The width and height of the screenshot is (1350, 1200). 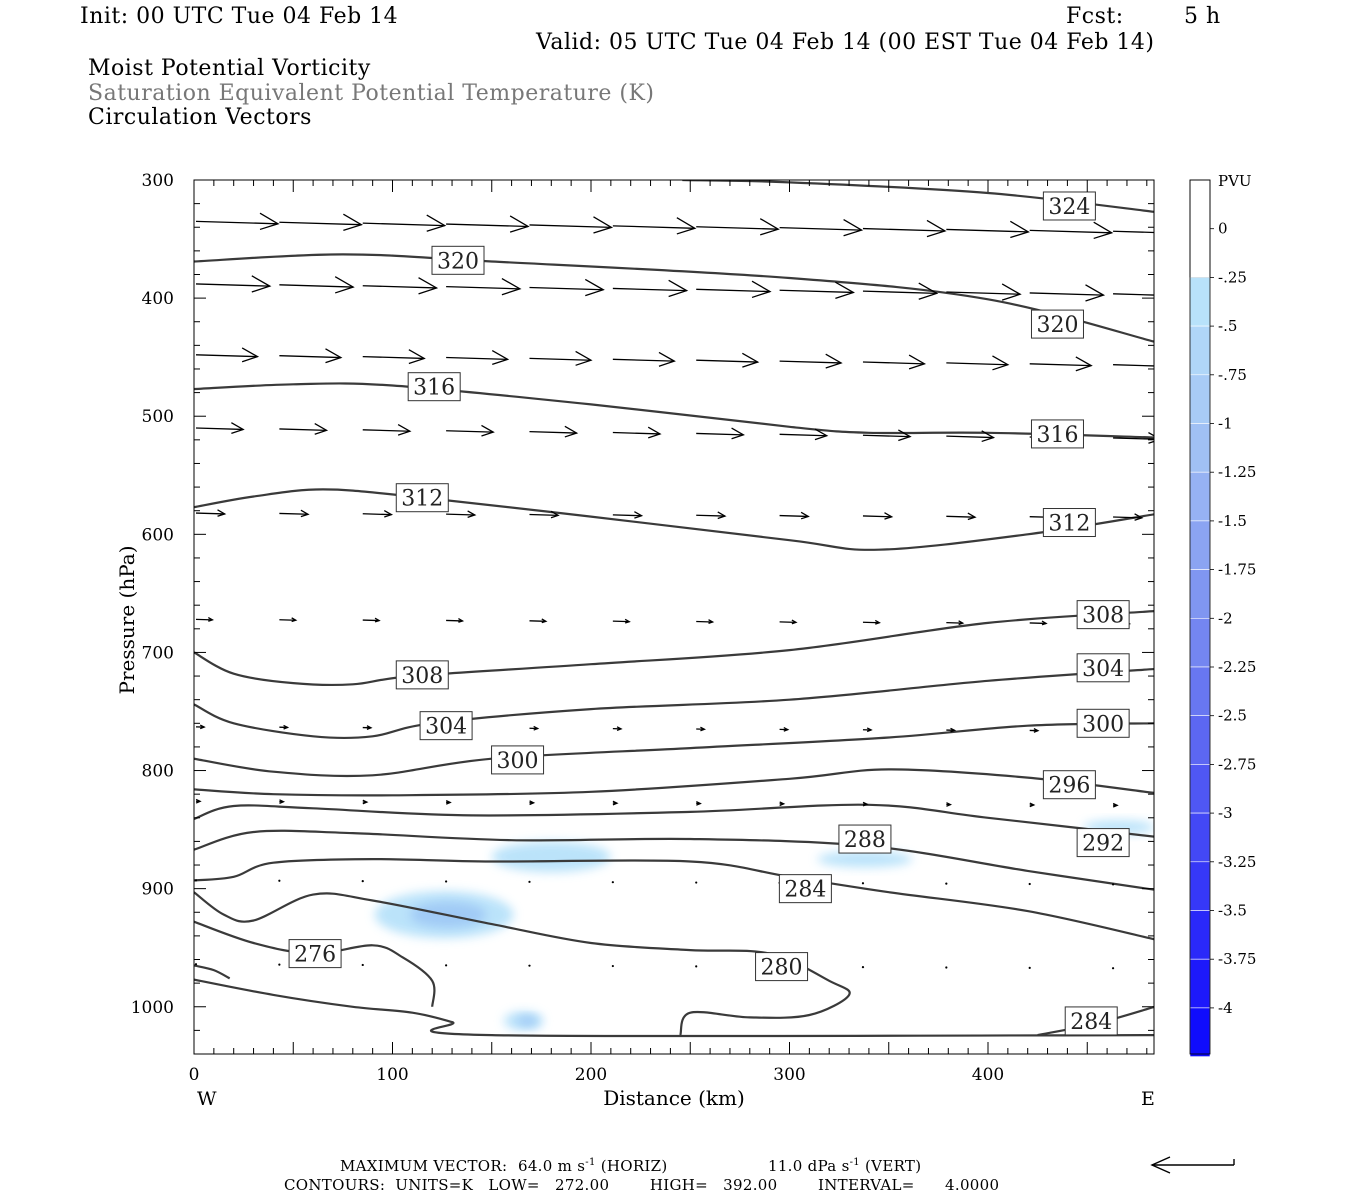 I want to click on colorbar-label: -1, so click(x=1225, y=424).